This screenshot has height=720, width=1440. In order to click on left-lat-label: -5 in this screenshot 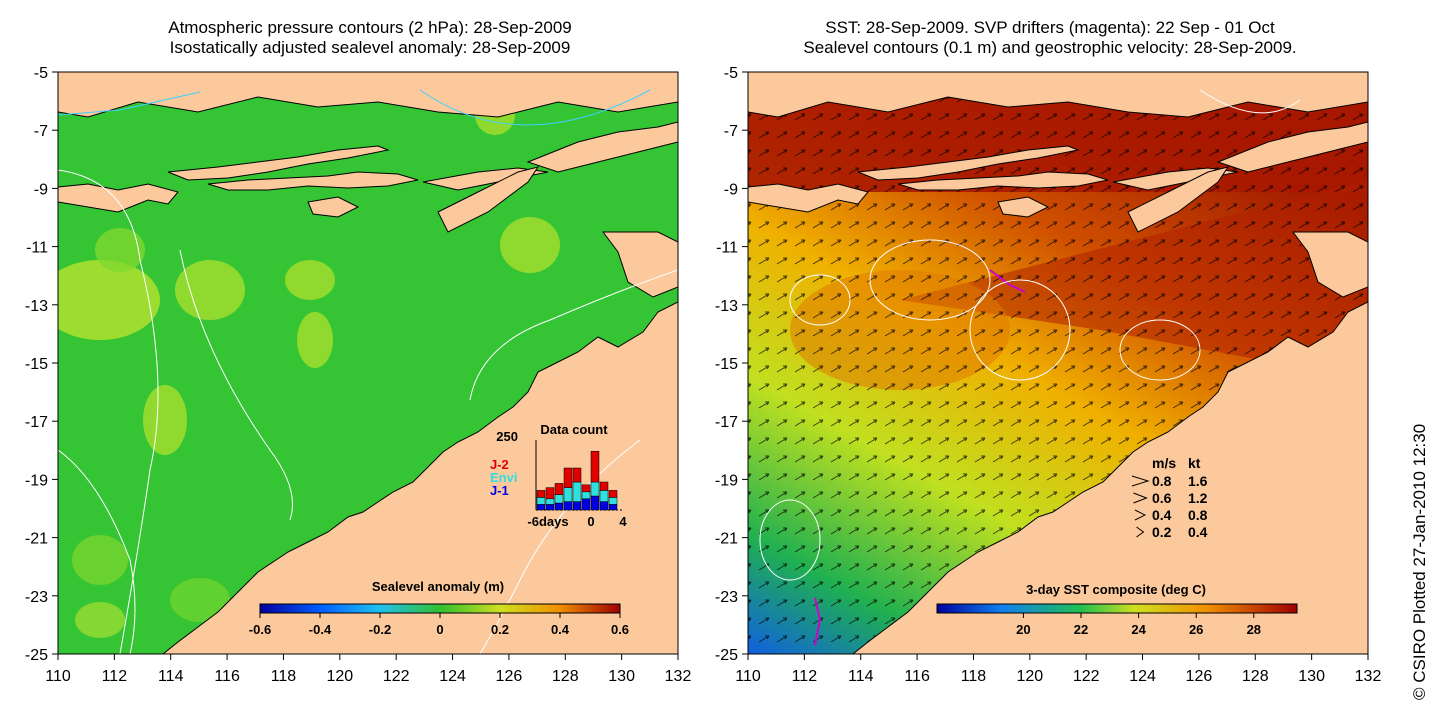, I will do `click(41, 73)`.